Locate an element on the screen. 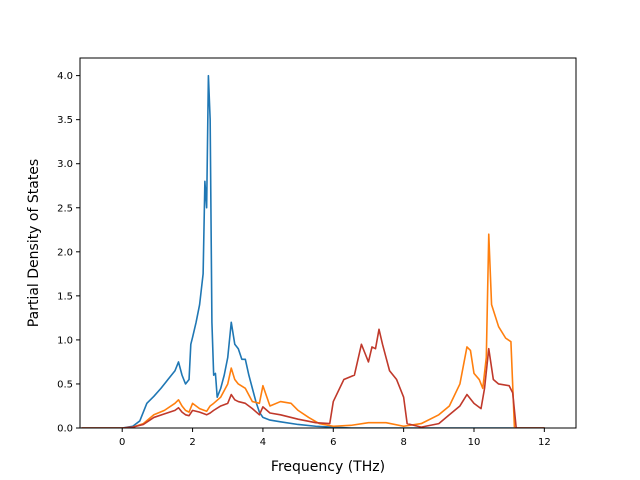 Image resolution: width=640 pixels, height=480 pixels. y-axis: 0.0 0.5 1.0 1.5 2.0 2.5 3.0 3.5 4.0 is located at coordinates (68, 253).